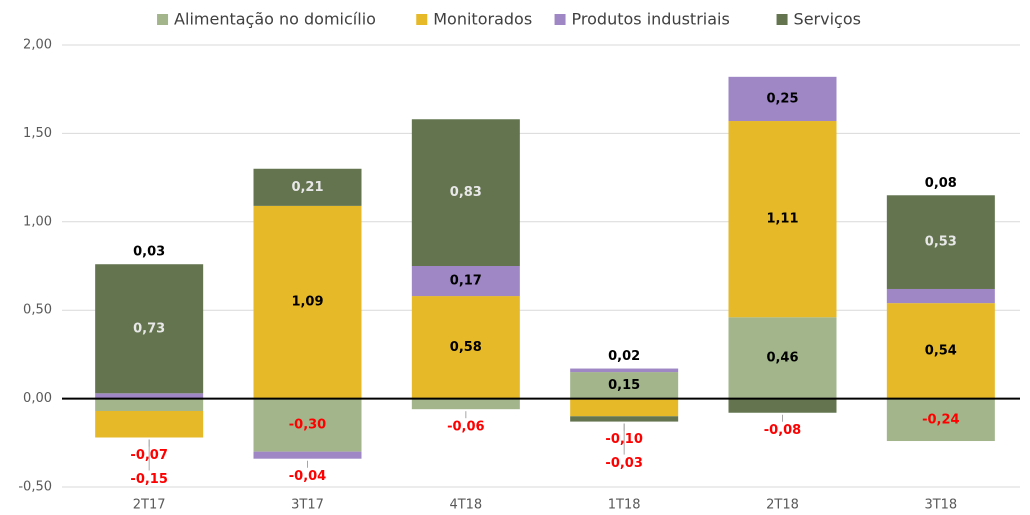 The width and height of the screenshot is (1030, 515). What do you see at coordinates (275, 19) in the screenshot?
I see `legend-label: Alimentação no domicílio` at bounding box center [275, 19].